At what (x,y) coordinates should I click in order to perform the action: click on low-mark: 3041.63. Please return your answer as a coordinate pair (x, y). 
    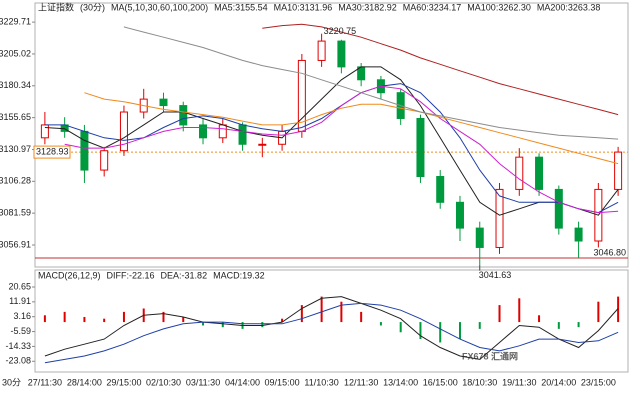
    Looking at the image, I should click on (495, 275).